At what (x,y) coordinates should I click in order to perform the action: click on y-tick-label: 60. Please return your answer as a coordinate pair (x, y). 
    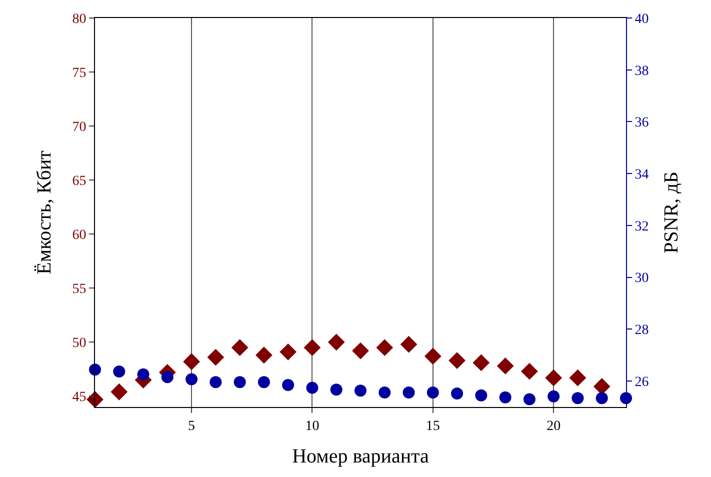
    Looking at the image, I should click on (79, 236).